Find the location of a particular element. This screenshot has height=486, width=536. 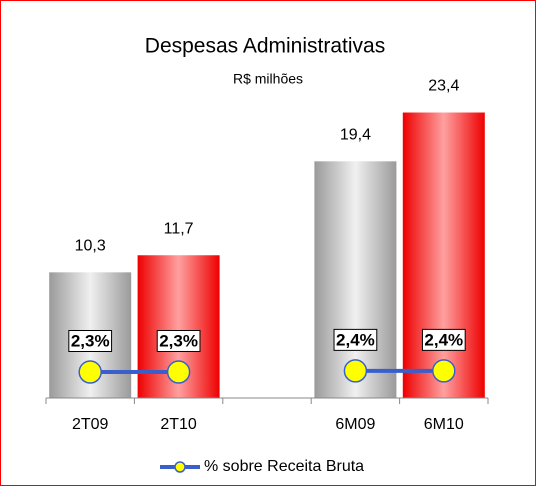

chart-subtitle: R$ milhões is located at coordinates (268, 79).